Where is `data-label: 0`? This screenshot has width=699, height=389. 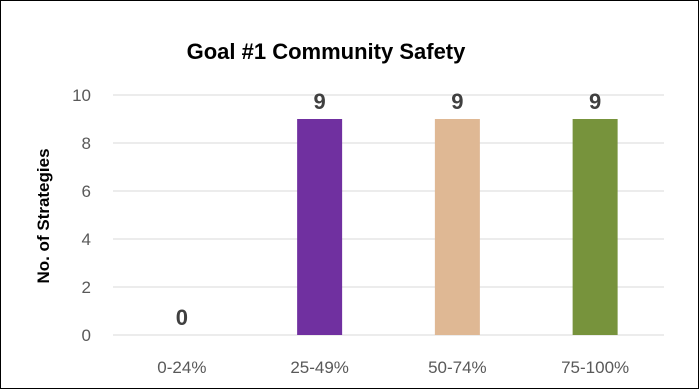 data-label: 0 is located at coordinates (182, 317).